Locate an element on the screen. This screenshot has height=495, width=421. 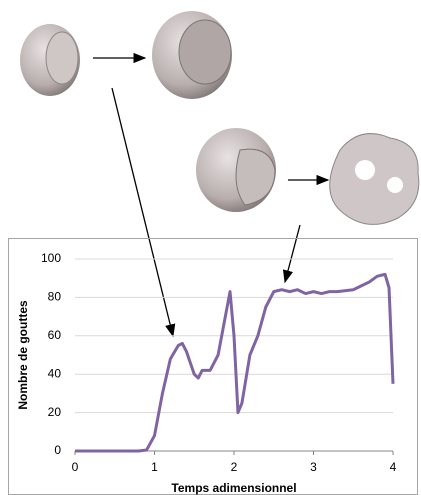
y-tick-label: 60 is located at coordinates (55, 335).